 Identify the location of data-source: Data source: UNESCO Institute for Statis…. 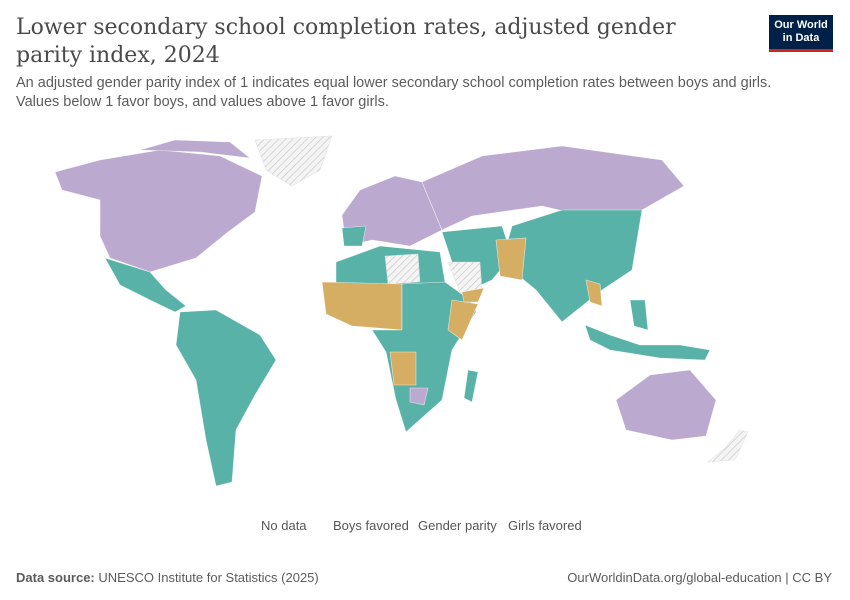
(167, 577).